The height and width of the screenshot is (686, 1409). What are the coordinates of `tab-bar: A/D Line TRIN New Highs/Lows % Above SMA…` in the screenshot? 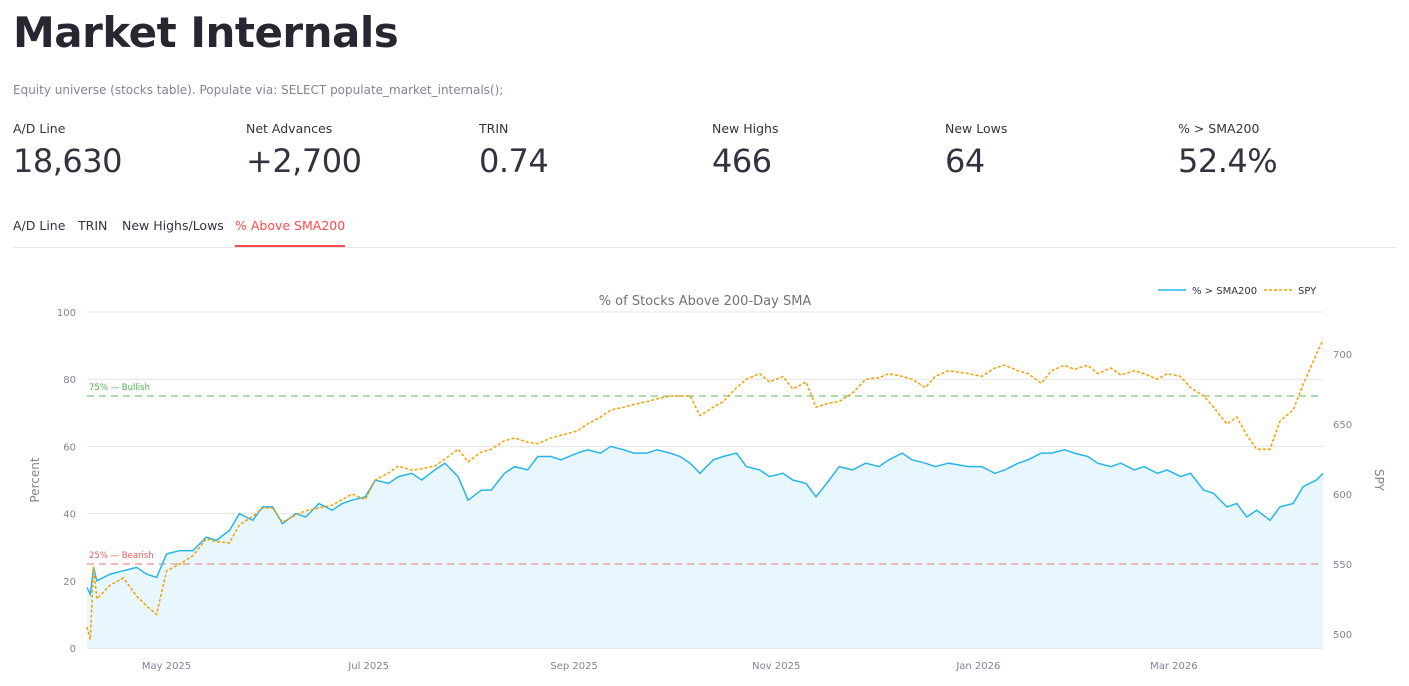 It's located at (704, 230).